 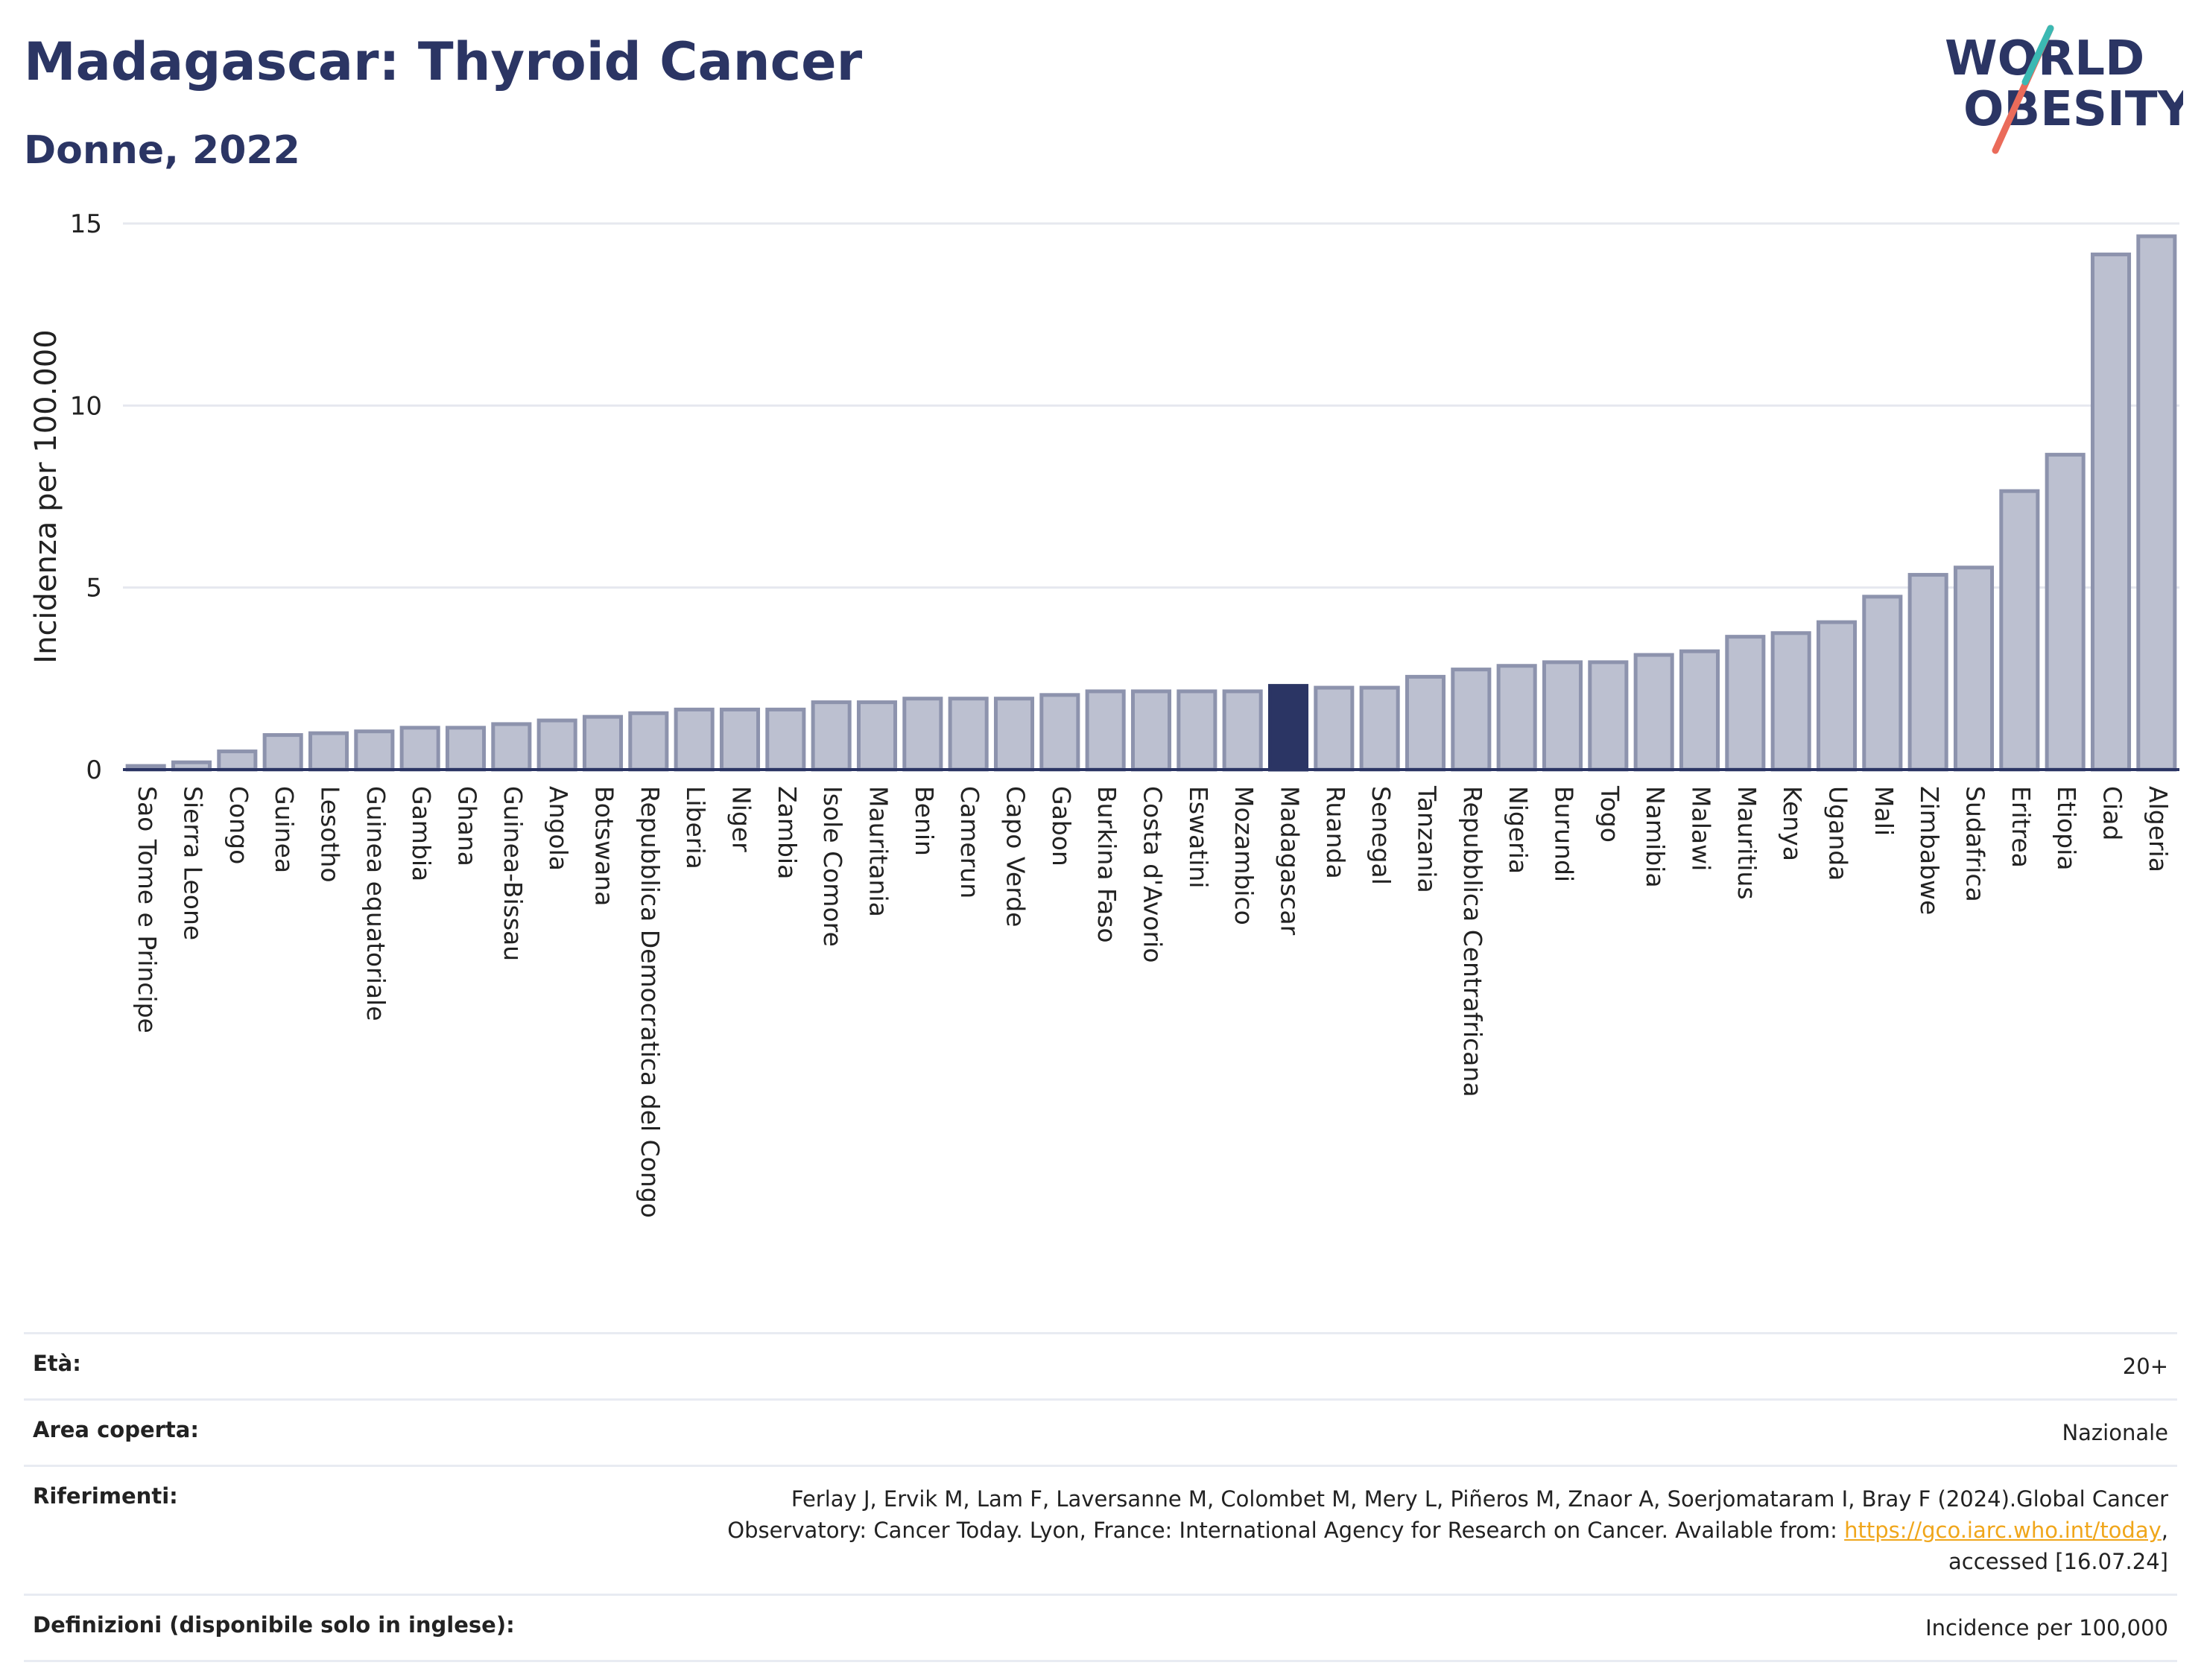 I want to click on x-tick-label-26: Ruanda, so click(x=1335, y=832).